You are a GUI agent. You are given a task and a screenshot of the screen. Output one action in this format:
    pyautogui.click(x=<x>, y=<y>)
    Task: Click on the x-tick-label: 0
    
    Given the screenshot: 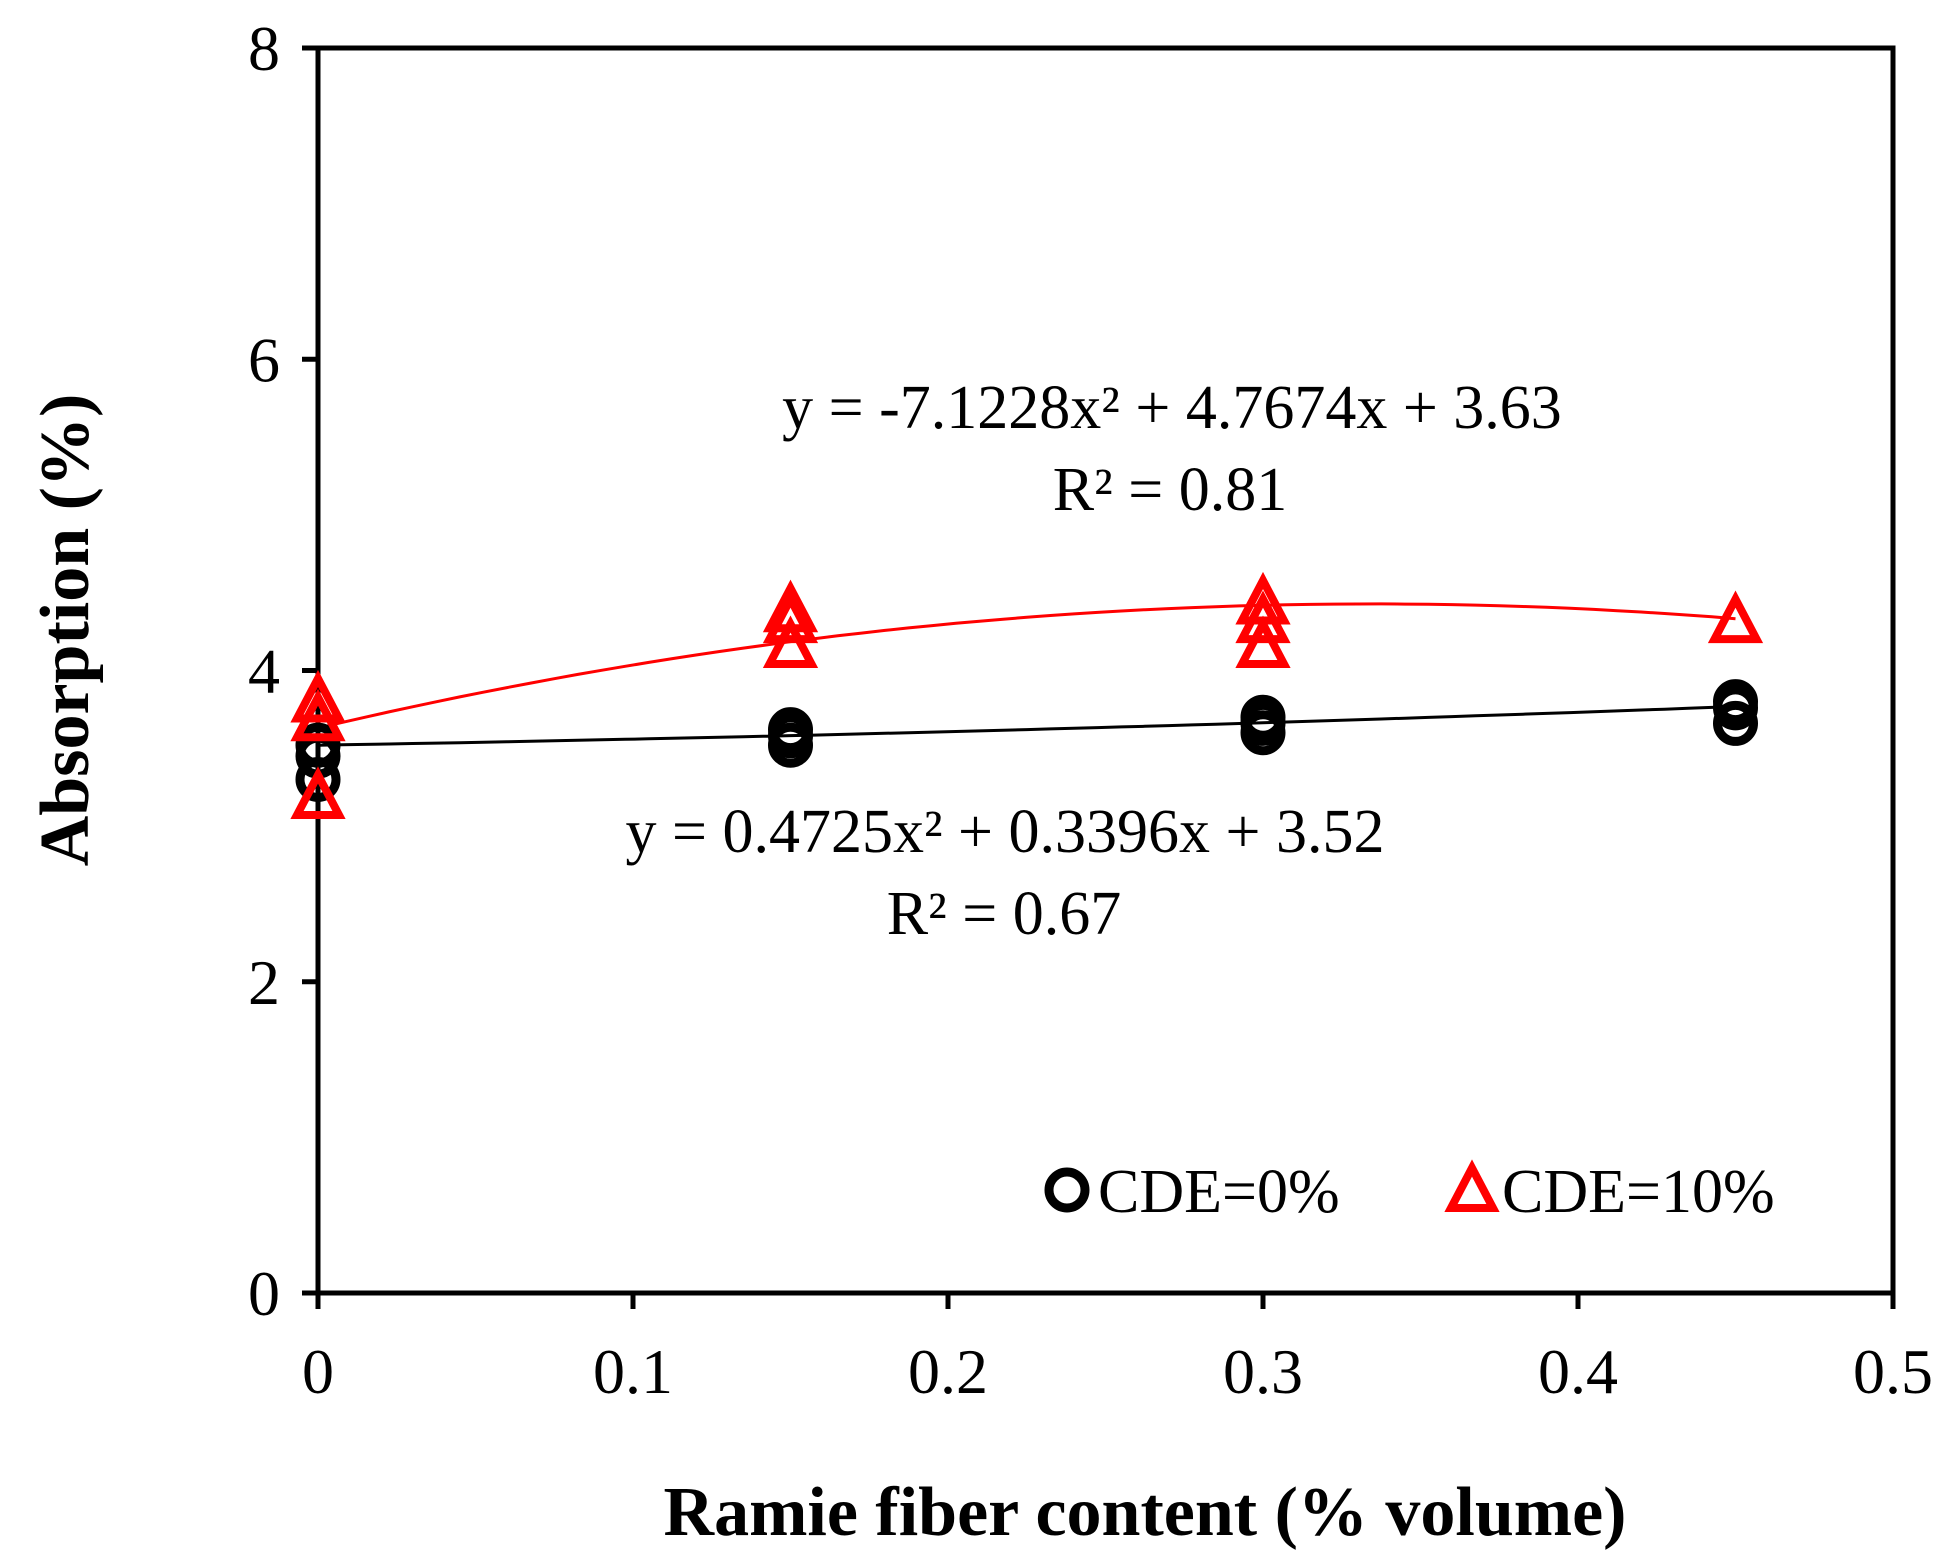 What is the action you would take?
    pyautogui.click(x=318, y=1371)
    